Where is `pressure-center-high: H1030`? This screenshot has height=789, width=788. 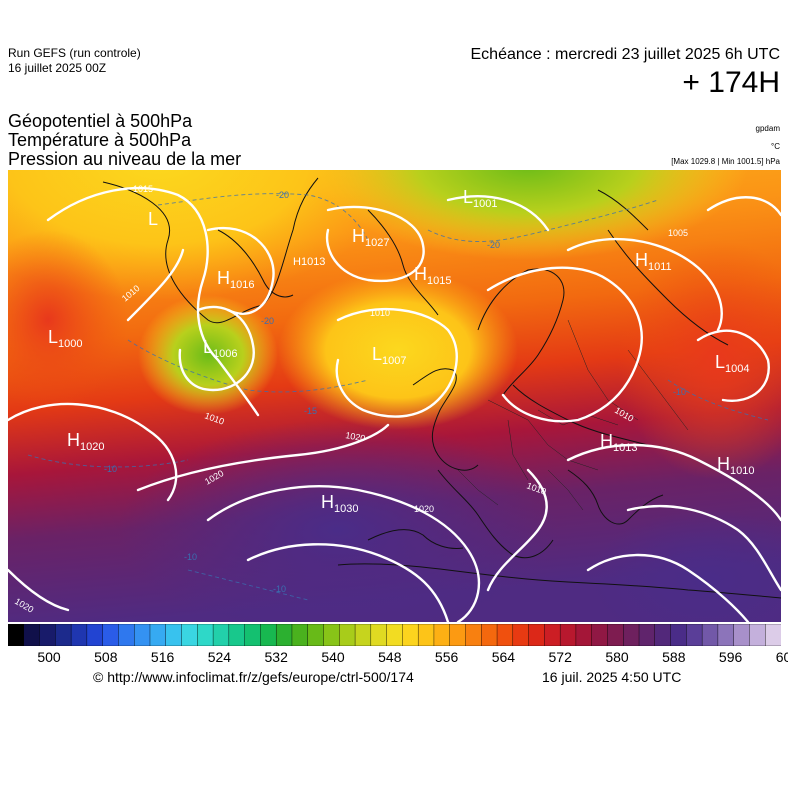 pressure-center-high: H1030 is located at coordinates (339, 503).